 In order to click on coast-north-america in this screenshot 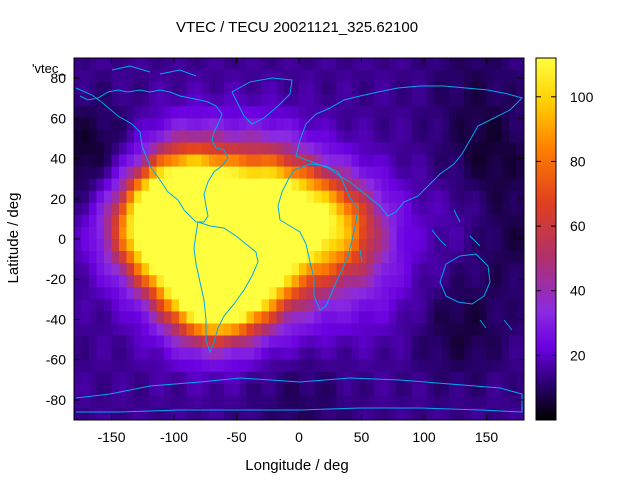, I will do `click(152, 155)`.